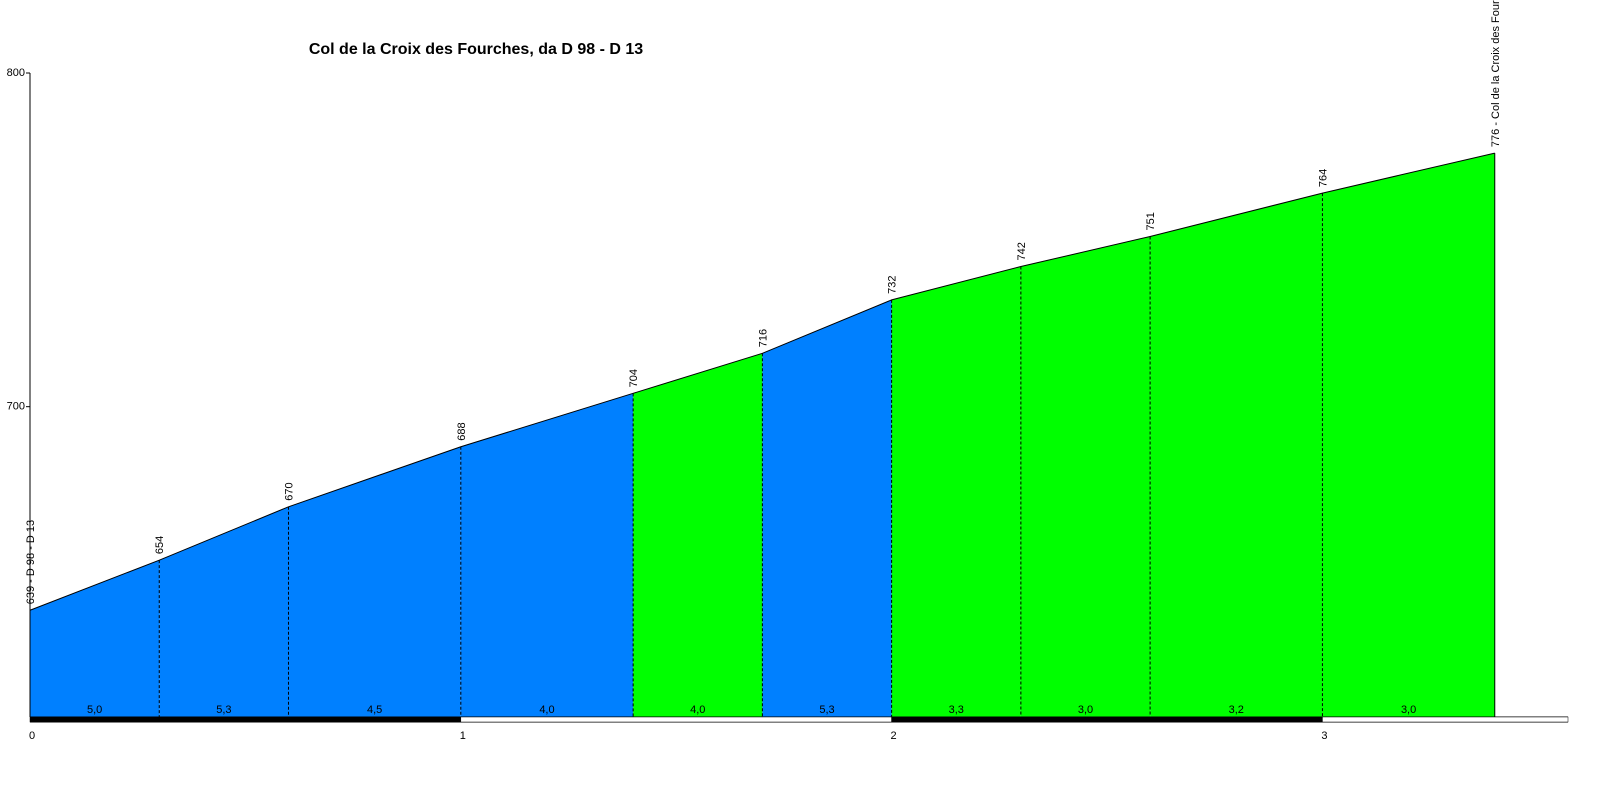 This screenshot has width=1600, height=800. I want to click on point-label: 751, so click(1151, 221).